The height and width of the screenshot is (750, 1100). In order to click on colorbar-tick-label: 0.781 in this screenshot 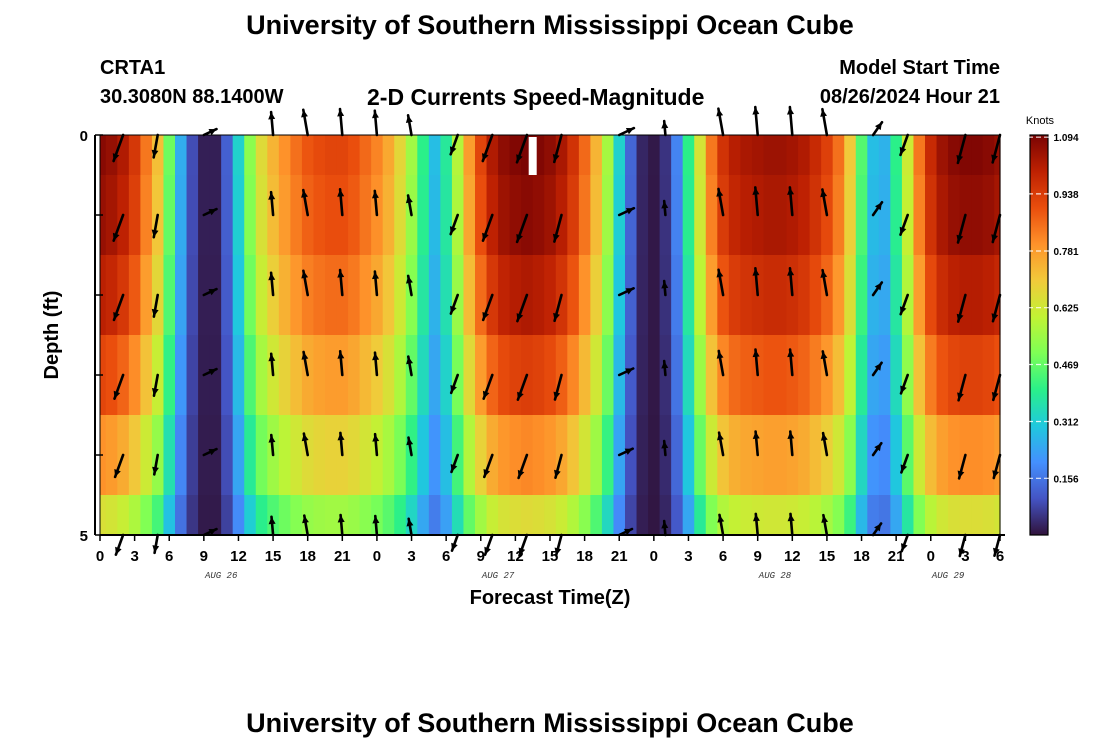, I will do `click(1065, 252)`.